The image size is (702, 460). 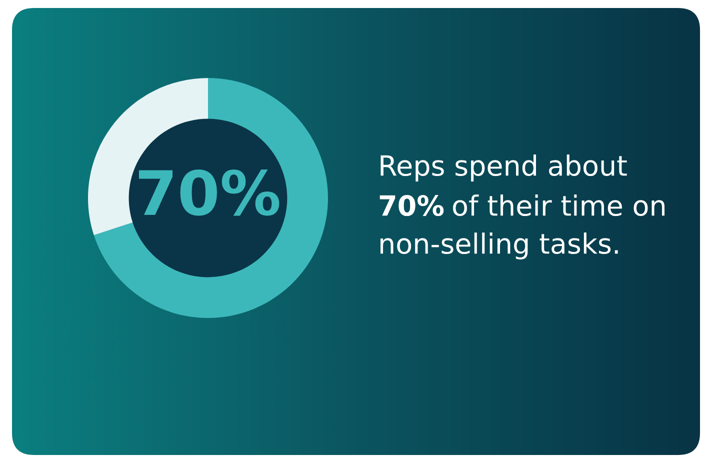 What do you see at coordinates (209, 193) in the screenshot?
I see `data-label: 70%` at bounding box center [209, 193].